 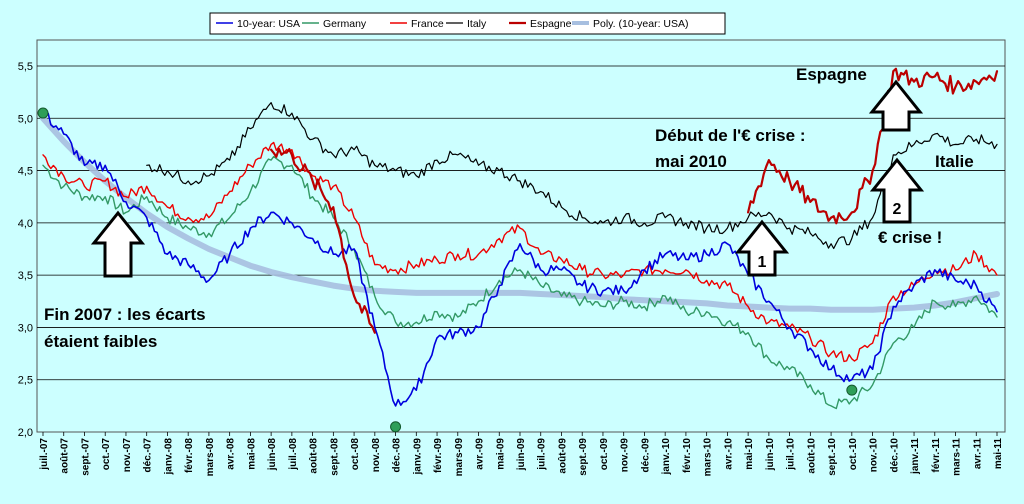 I want to click on x-tick-label: mars-08, so click(x=210, y=457).